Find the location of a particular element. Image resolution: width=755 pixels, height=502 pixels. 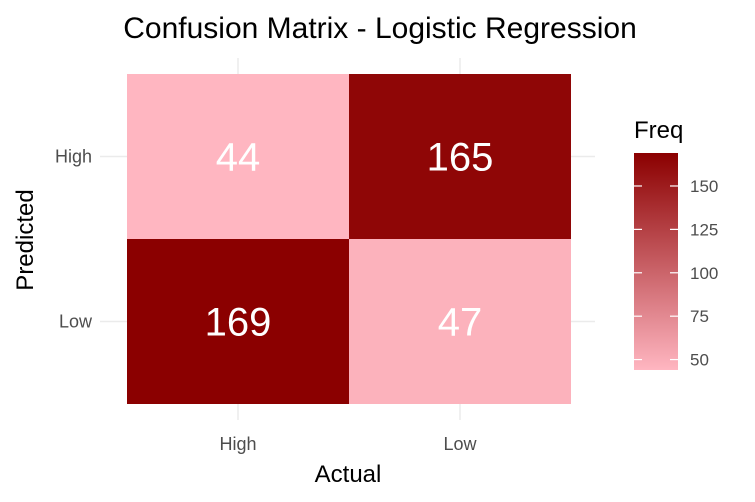

legend-ticks: 50 75 100 125 150 is located at coordinates (676, 273).